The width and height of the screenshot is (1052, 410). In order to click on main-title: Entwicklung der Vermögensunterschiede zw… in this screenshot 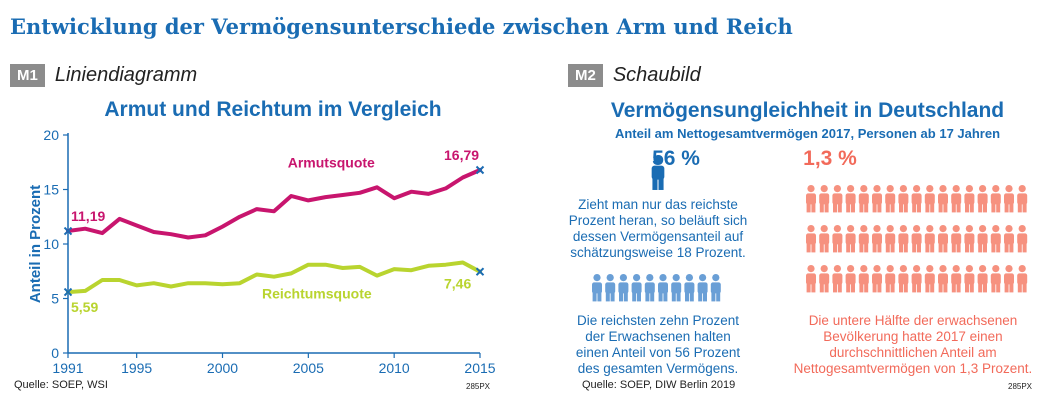, I will do `click(401, 26)`.